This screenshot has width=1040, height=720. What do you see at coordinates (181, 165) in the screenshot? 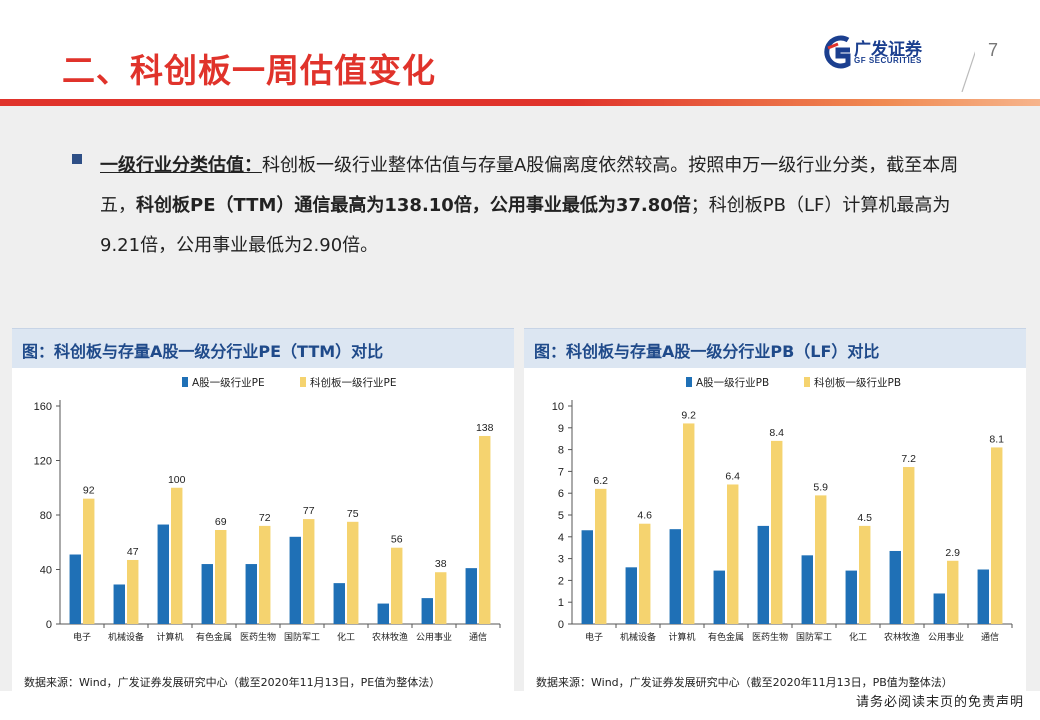
I see `bullet-heading: 一级行业分类估值：` at bounding box center [181, 165].